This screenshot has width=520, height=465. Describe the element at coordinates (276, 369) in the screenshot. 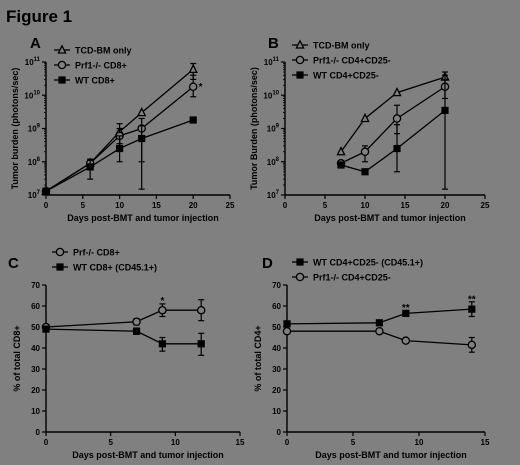

I see `panel-d-y-tick-label: 30` at that location.